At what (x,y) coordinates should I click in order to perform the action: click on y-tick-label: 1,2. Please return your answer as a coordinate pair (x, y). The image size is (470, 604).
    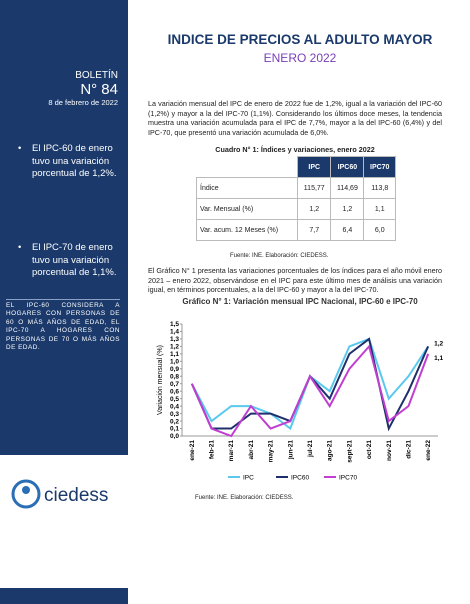
    Looking at the image, I should click on (174, 347).